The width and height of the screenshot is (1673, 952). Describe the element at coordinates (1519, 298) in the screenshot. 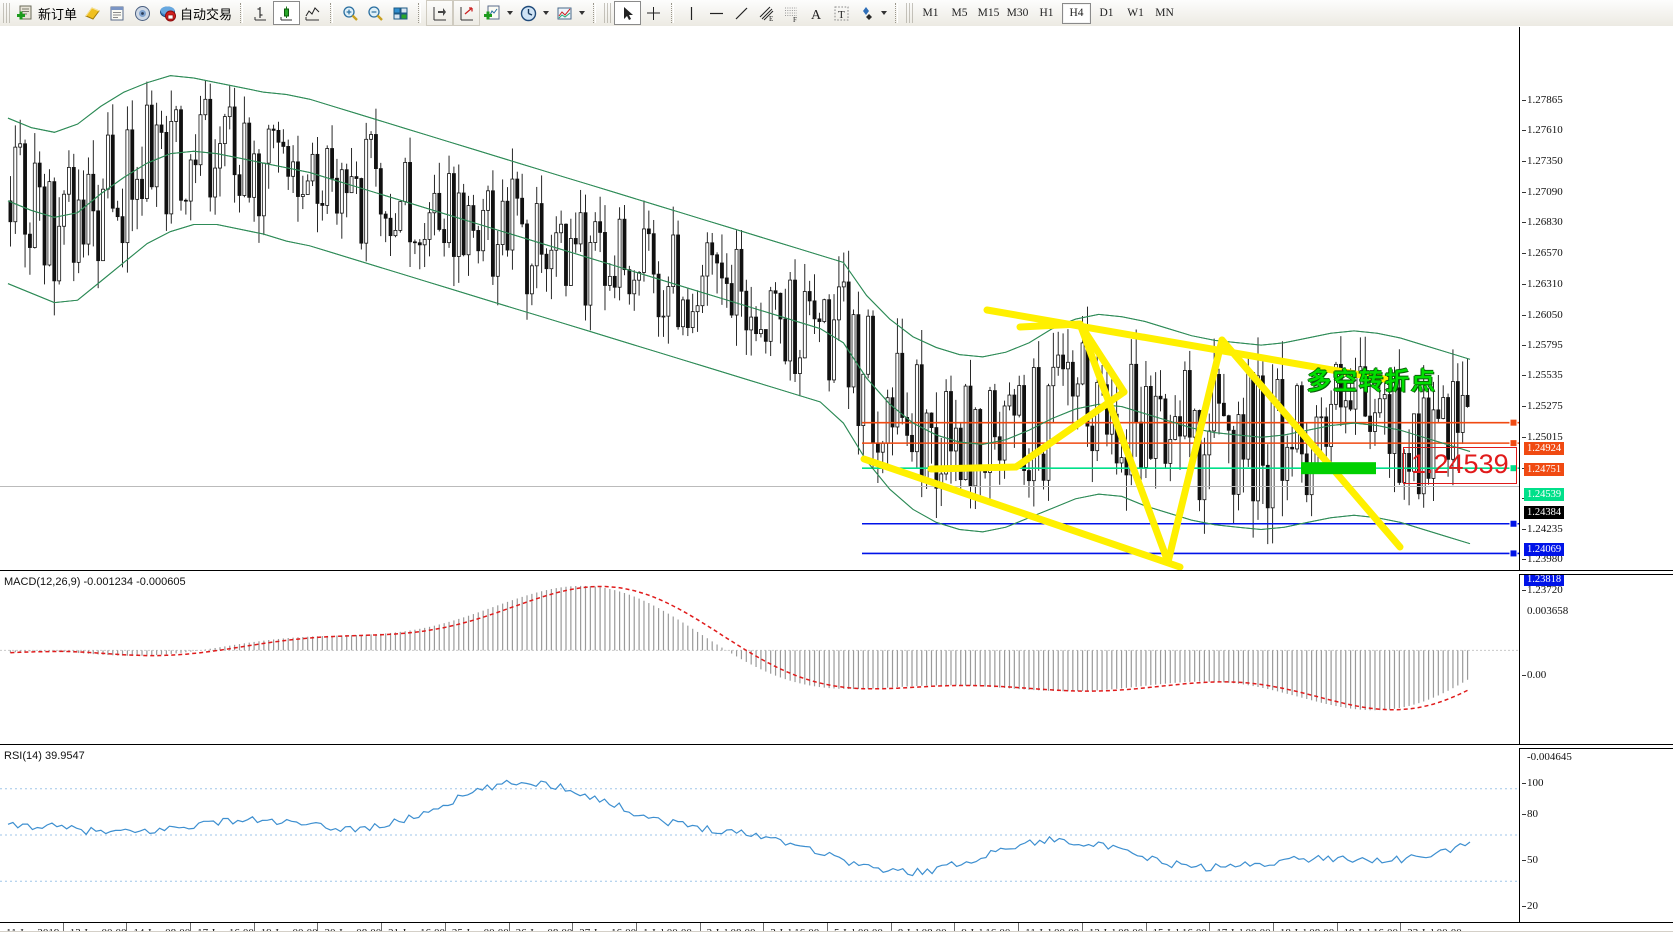

I see `price-axis-line` at that location.